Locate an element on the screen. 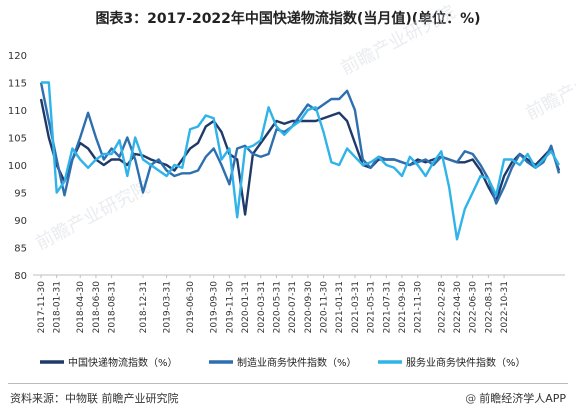  y-tick-label: 90 is located at coordinates (20, 221).